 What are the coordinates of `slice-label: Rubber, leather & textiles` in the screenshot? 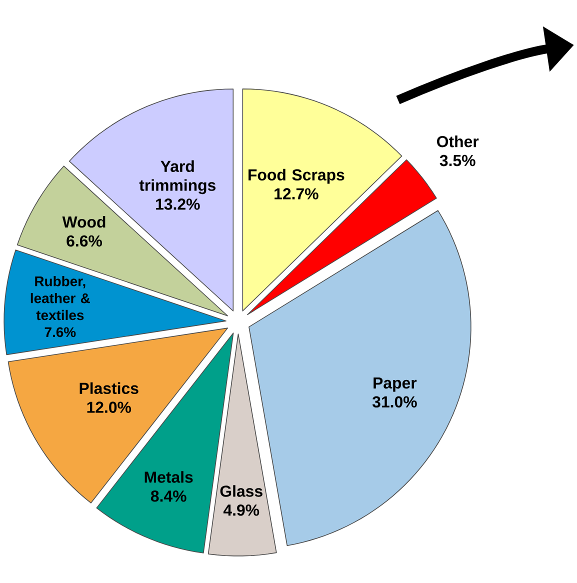 It's located at (60, 298).